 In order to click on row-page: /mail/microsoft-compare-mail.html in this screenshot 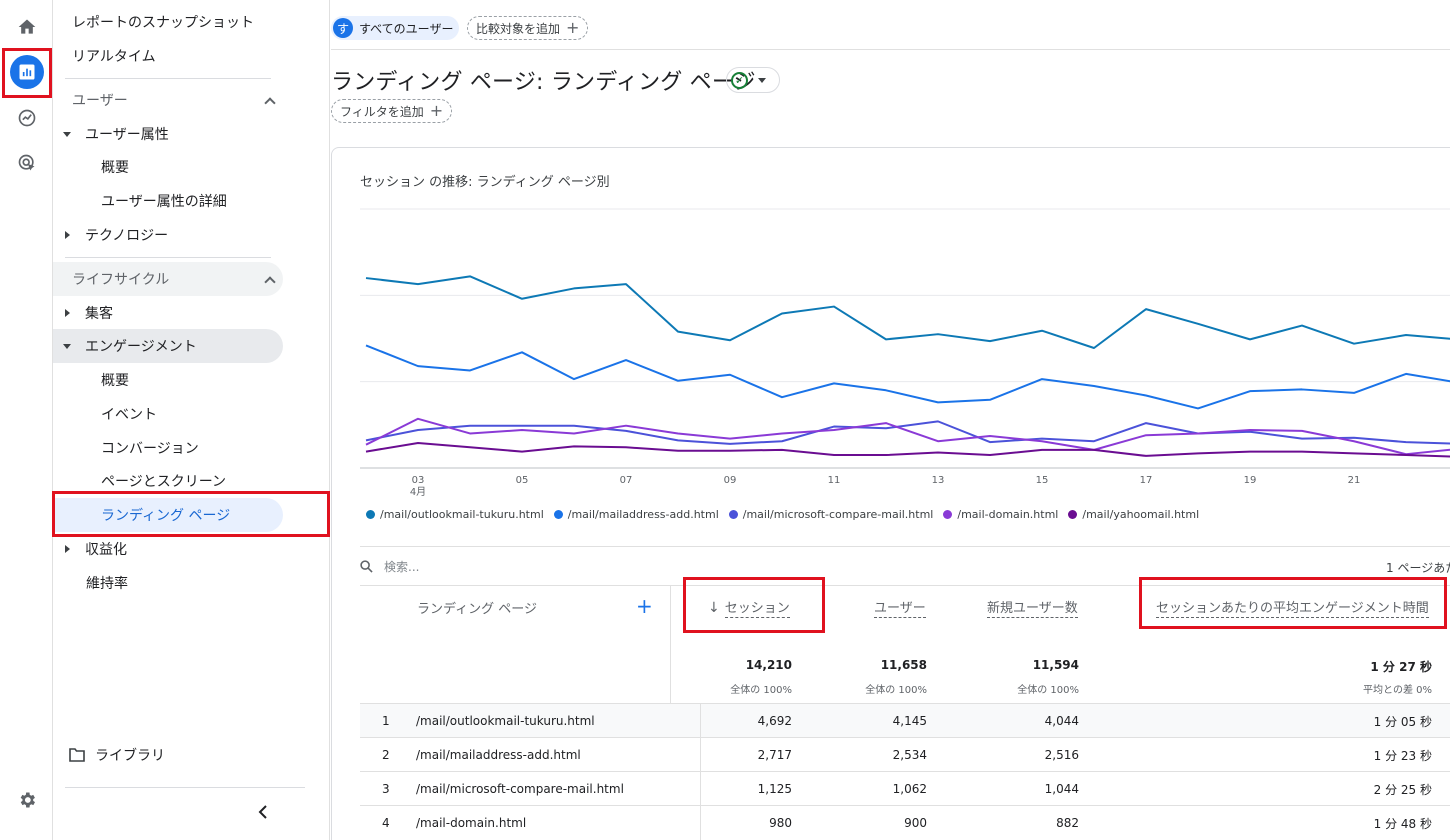, I will do `click(520, 789)`.